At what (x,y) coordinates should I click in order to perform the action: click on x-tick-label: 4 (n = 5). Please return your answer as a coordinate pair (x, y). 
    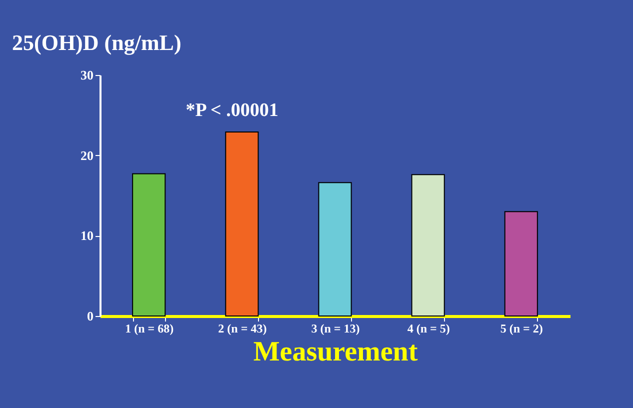
    Looking at the image, I should click on (428, 329).